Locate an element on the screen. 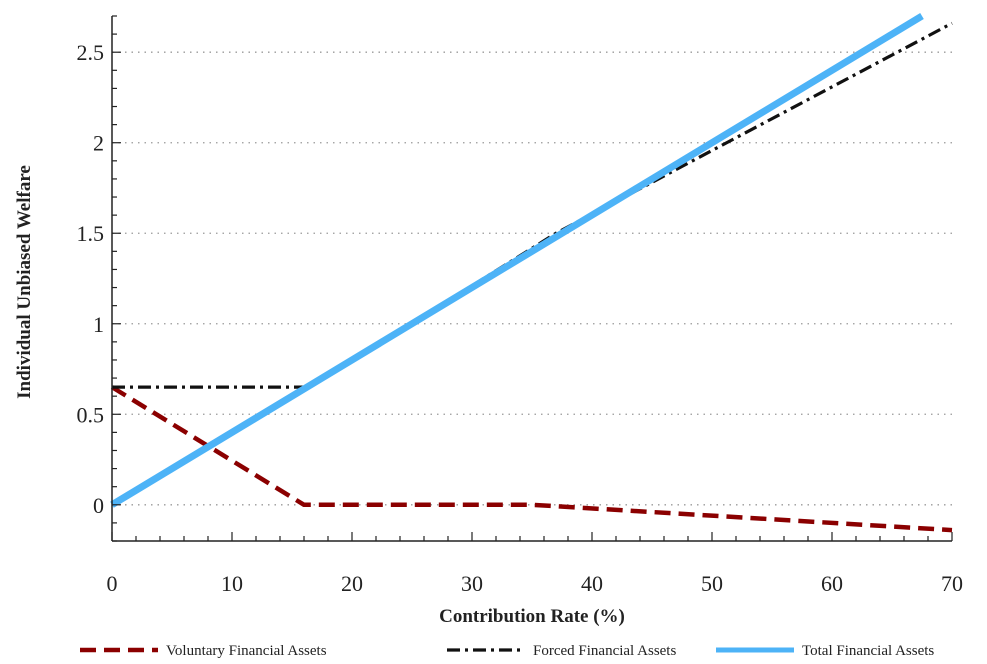 The image size is (987, 664). legend-label-2: Forced Financial Assets is located at coordinates (604, 651).